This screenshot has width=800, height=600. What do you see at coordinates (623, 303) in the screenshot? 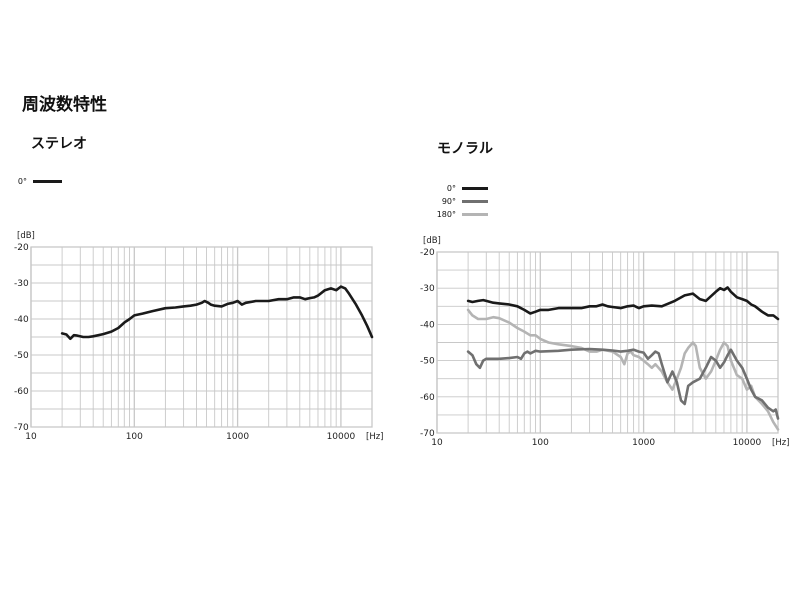
I see `mono-series-0deg` at bounding box center [623, 303].